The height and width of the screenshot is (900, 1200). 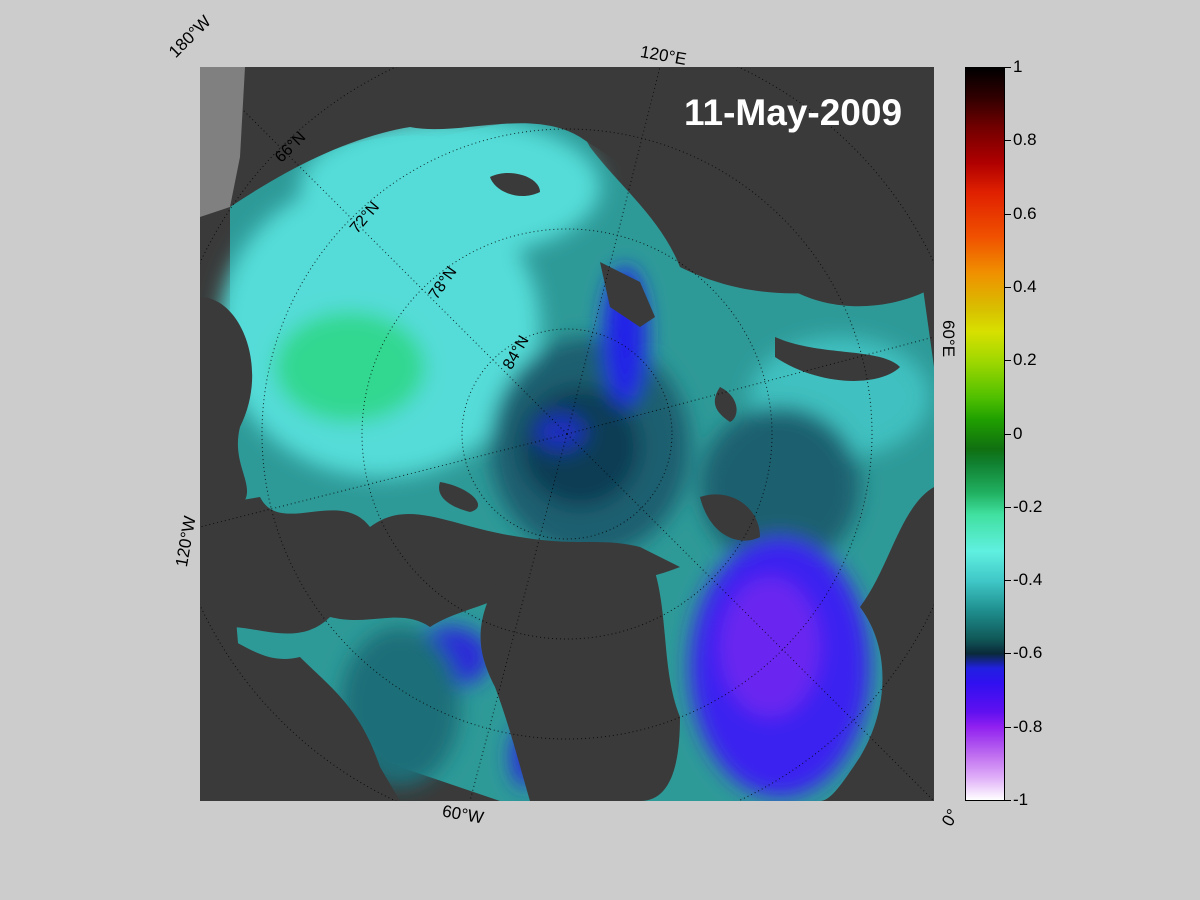 I want to click on colorbar-tick-label: -0.2, so click(x=1028, y=506).